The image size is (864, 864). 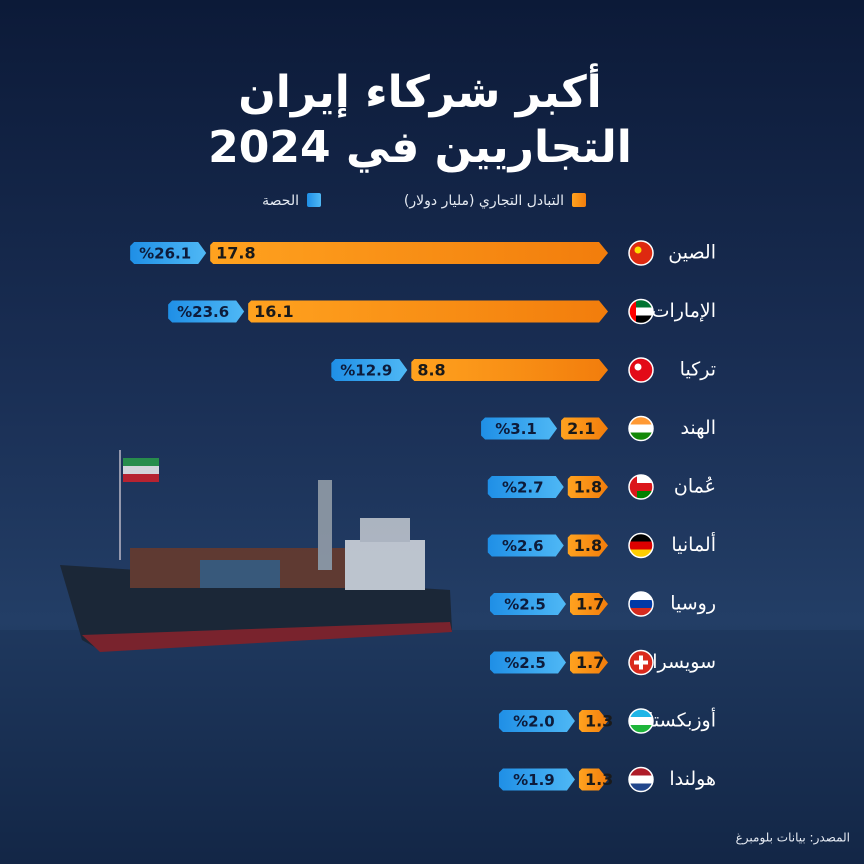 What do you see at coordinates (599, 721) in the screenshot?
I see `value-label: 1.3` at bounding box center [599, 721].